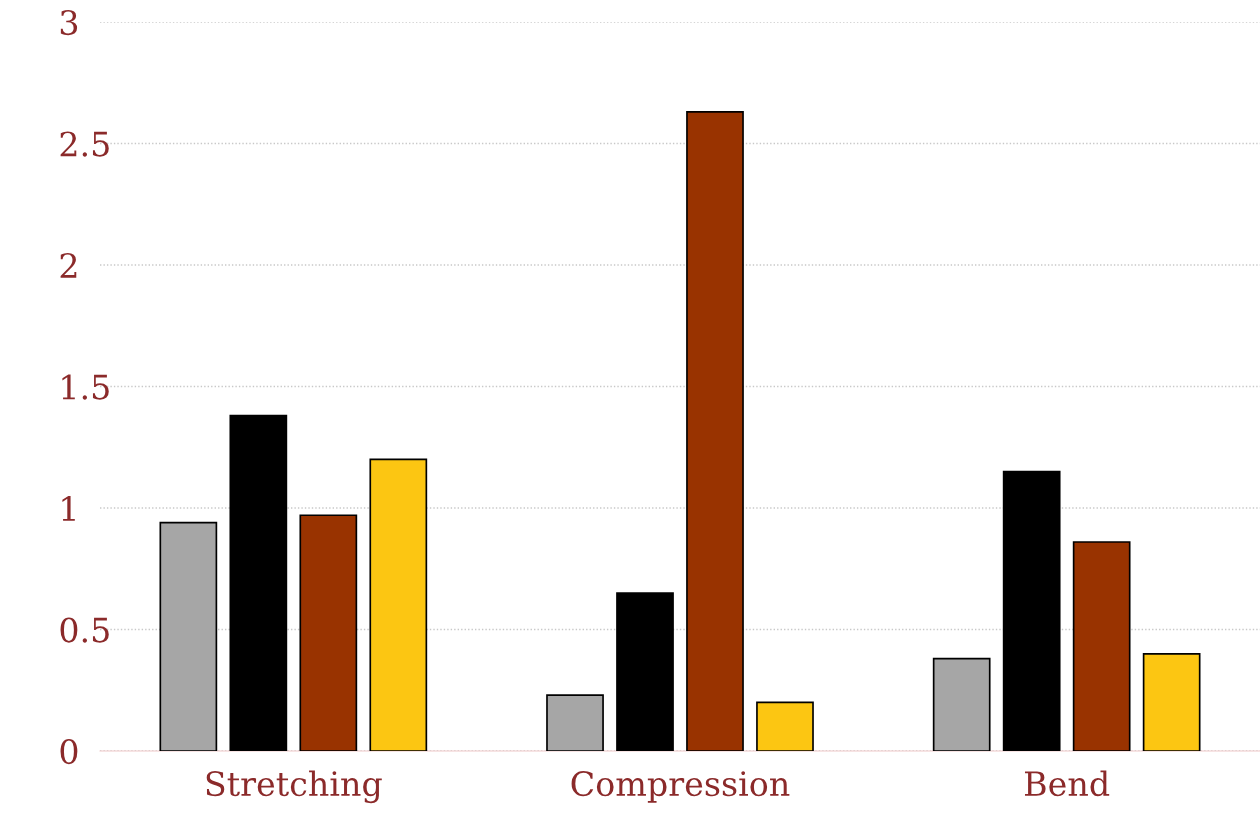 The height and width of the screenshot is (834, 1260). Describe the element at coordinates (68, 265) in the screenshot. I see `y-tick-label: 2` at that location.